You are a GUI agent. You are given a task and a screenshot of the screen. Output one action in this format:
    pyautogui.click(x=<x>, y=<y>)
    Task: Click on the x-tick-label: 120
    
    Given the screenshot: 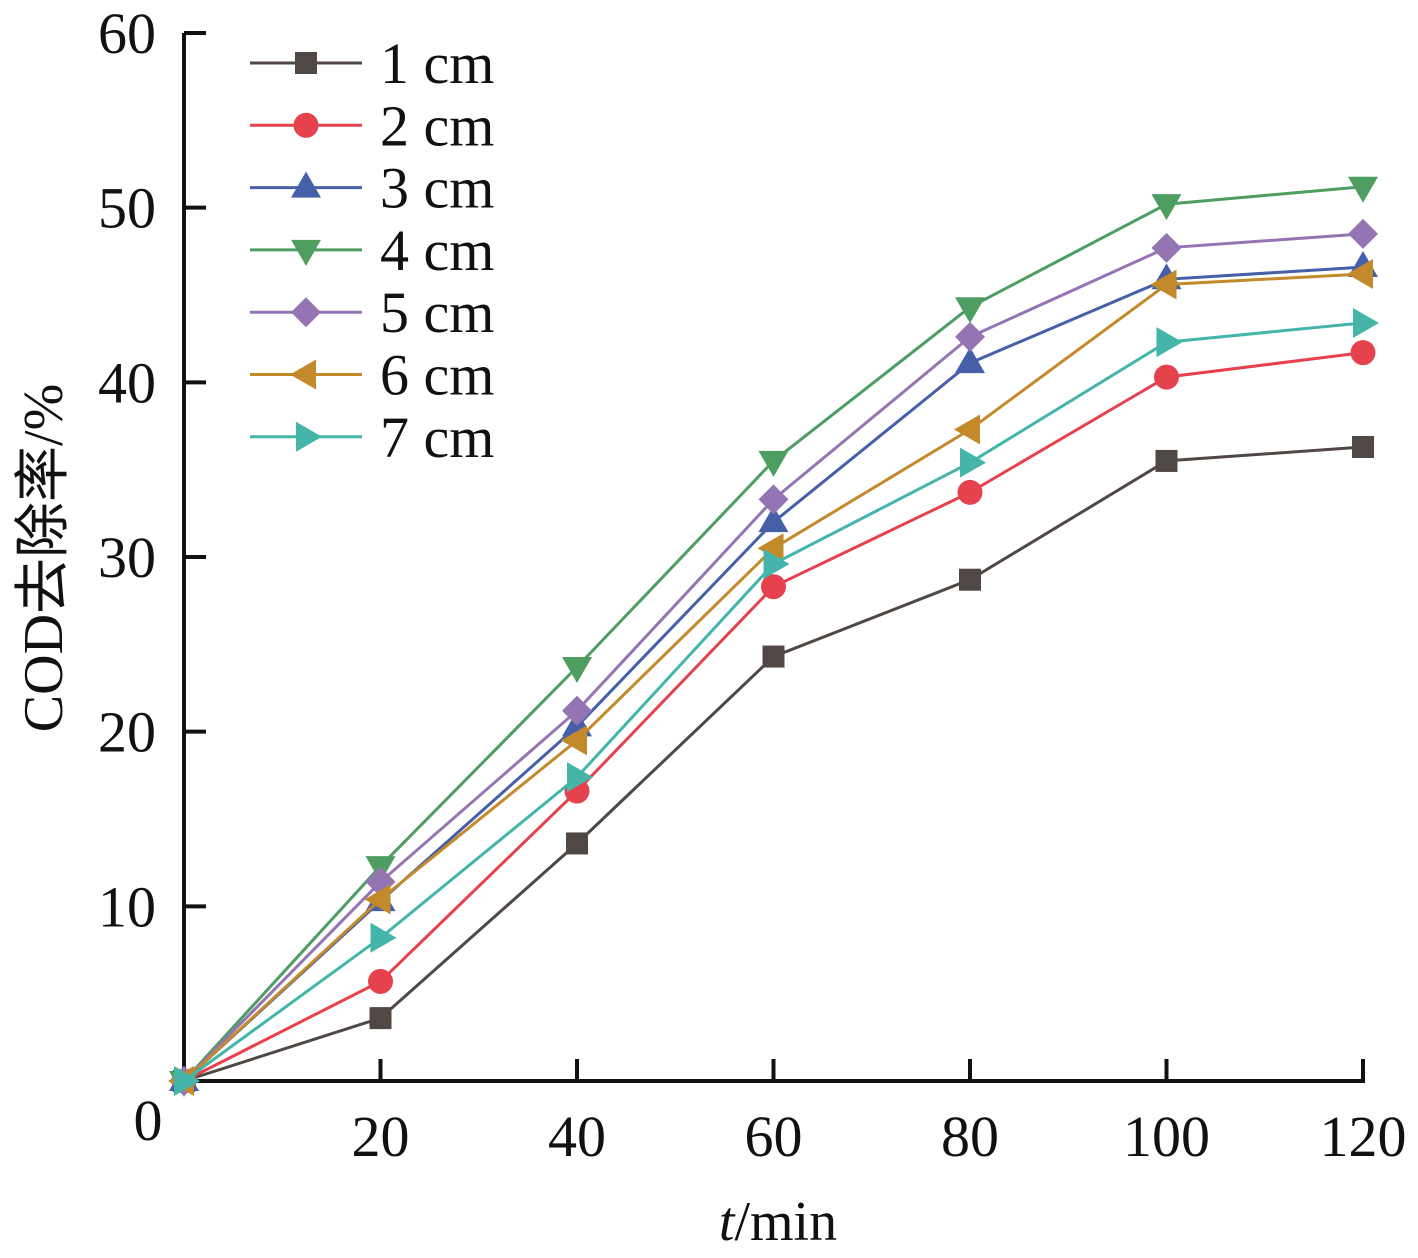 What is the action you would take?
    pyautogui.click(x=1363, y=1136)
    